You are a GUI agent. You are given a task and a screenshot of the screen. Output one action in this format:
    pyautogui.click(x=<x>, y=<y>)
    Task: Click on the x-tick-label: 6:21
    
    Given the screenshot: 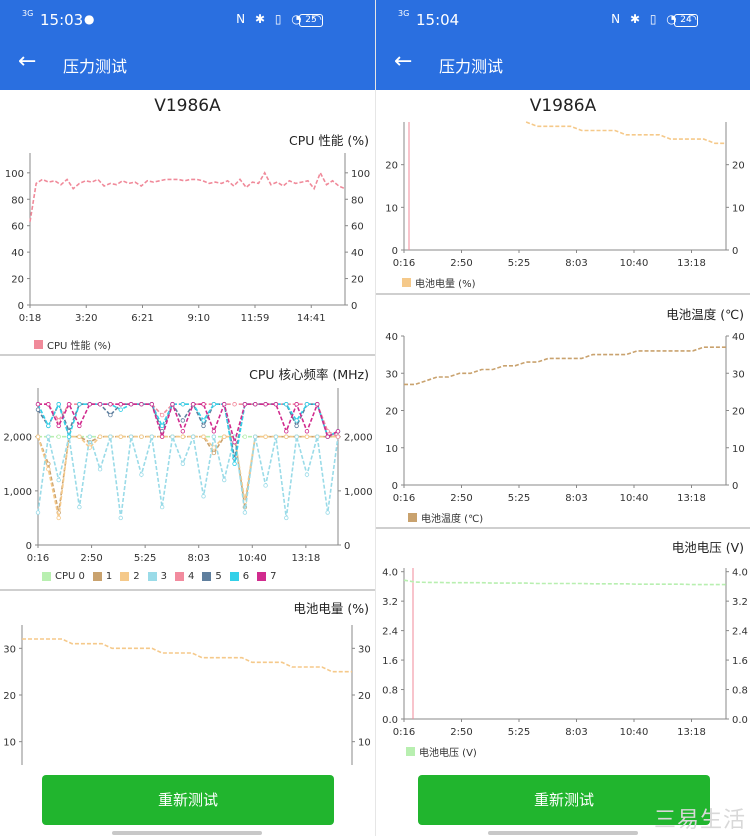 What is the action you would take?
    pyautogui.click(x=142, y=318)
    